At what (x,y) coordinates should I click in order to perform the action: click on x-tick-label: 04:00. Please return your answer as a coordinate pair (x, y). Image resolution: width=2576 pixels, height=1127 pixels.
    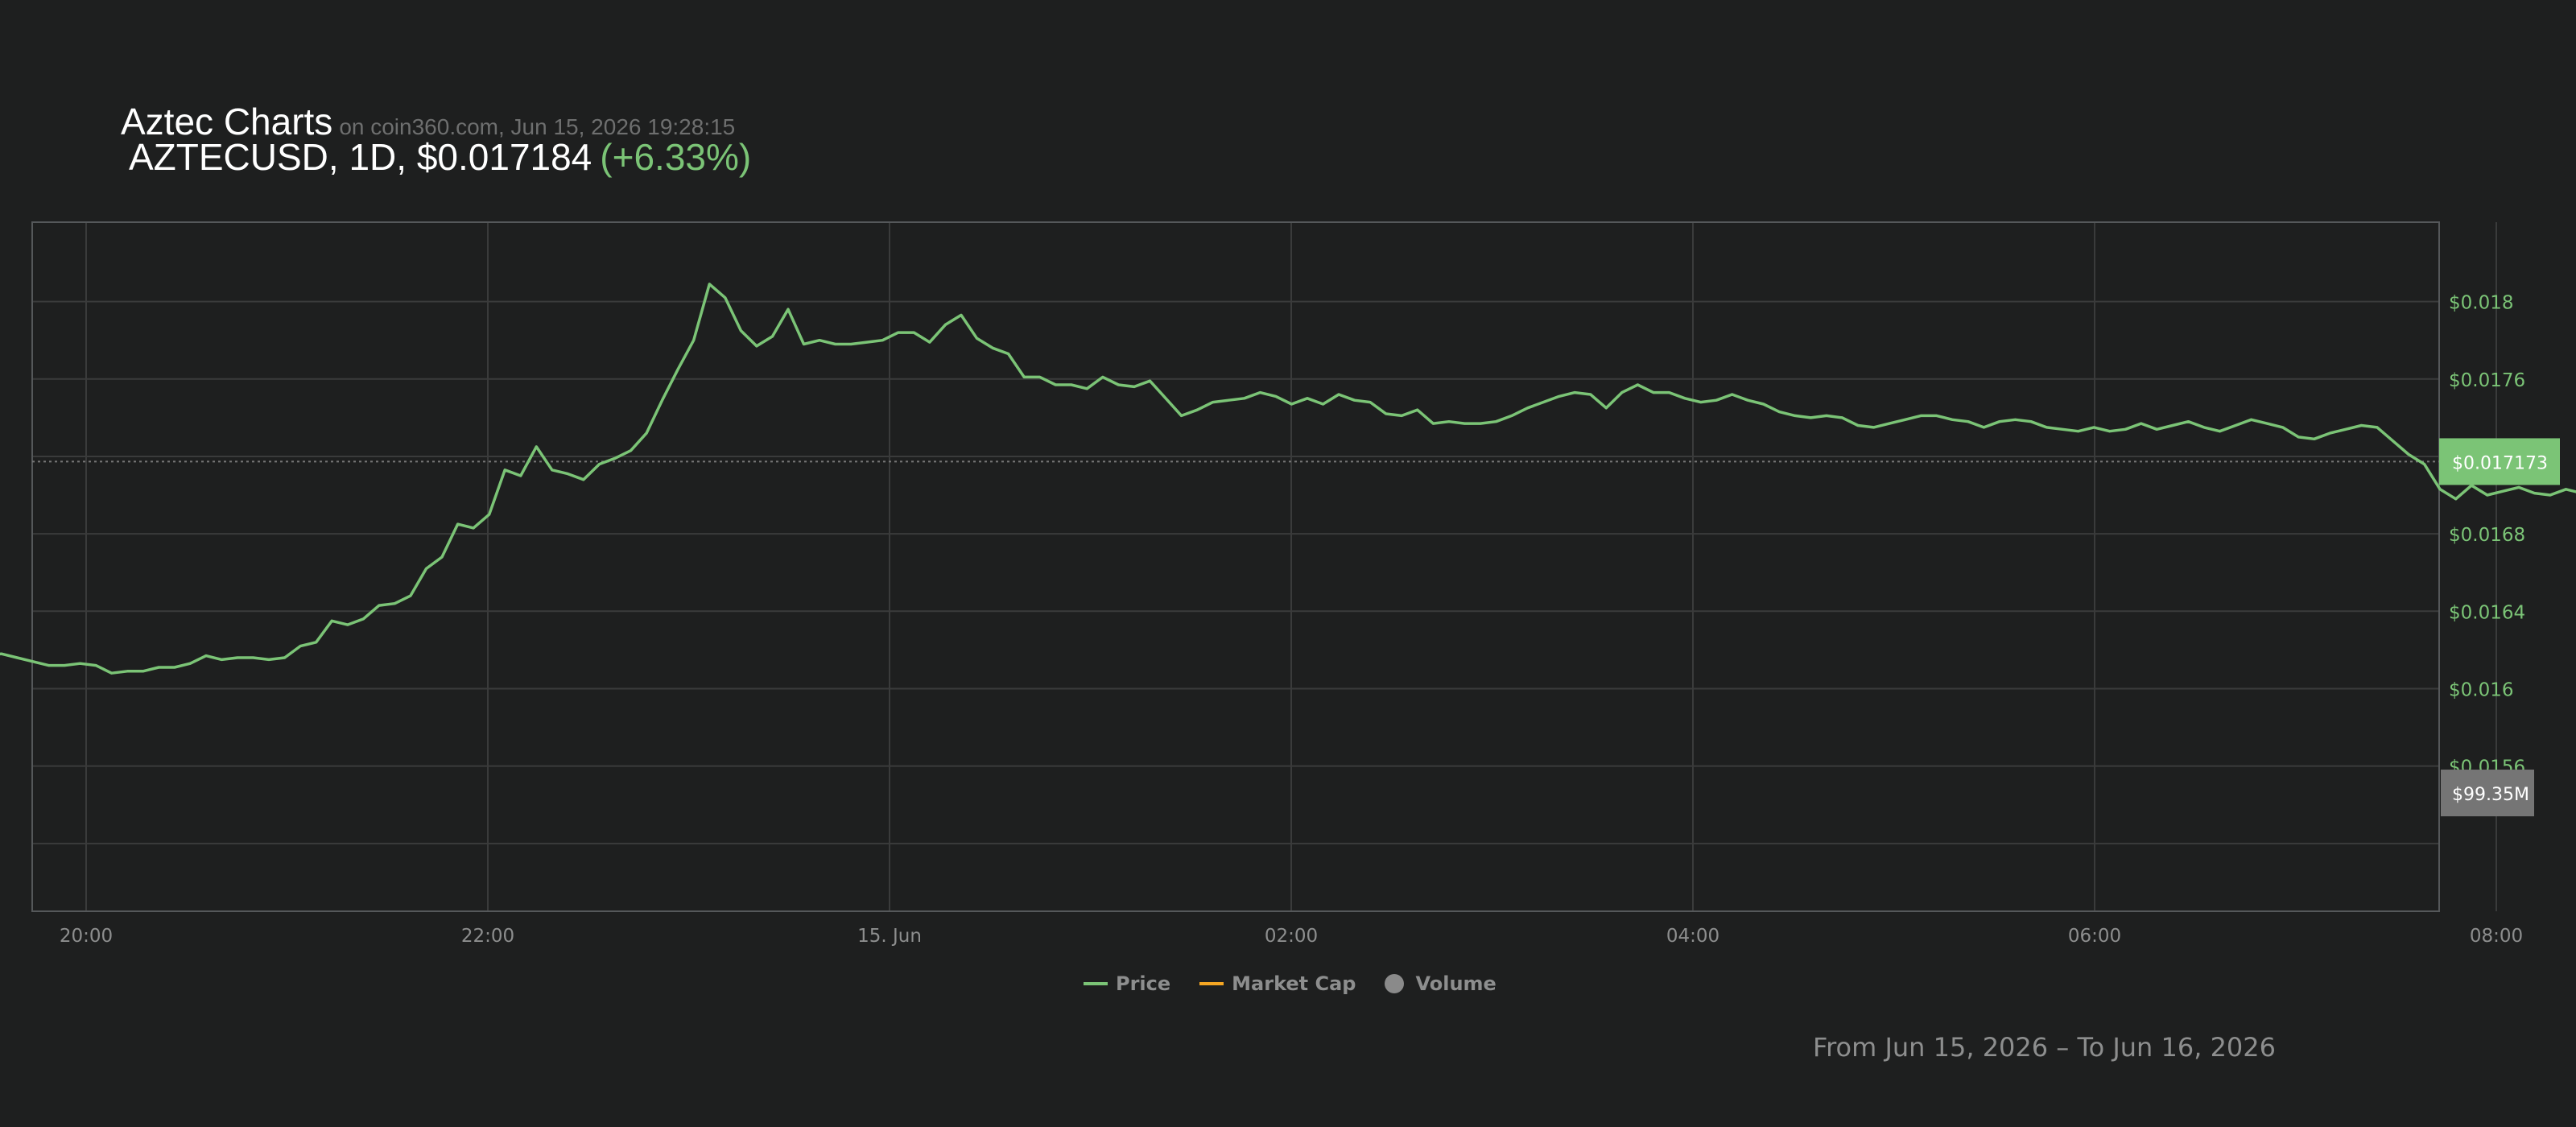
    Looking at the image, I should click on (1692, 936).